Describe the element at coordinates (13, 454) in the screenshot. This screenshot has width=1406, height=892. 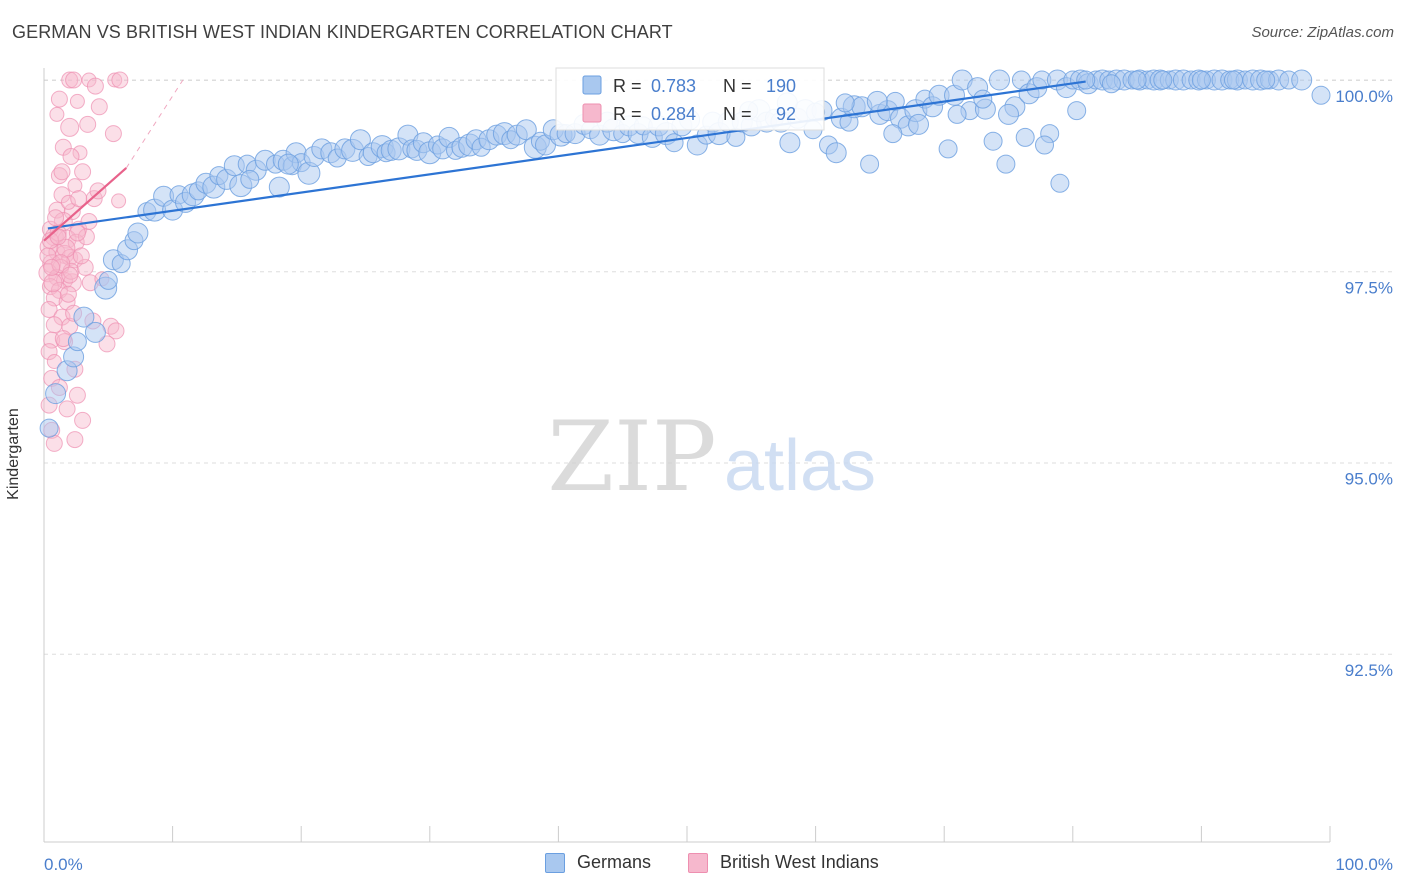
I see `y-axis-label: Kindergarten` at that location.